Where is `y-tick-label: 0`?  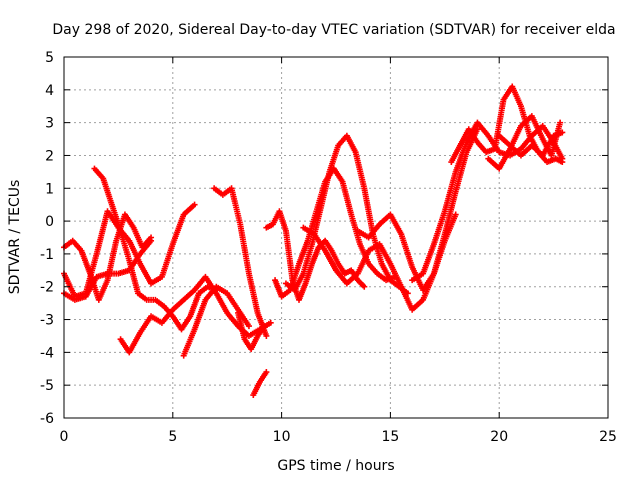
y-tick-label: 0 is located at coordinates (49, 222).